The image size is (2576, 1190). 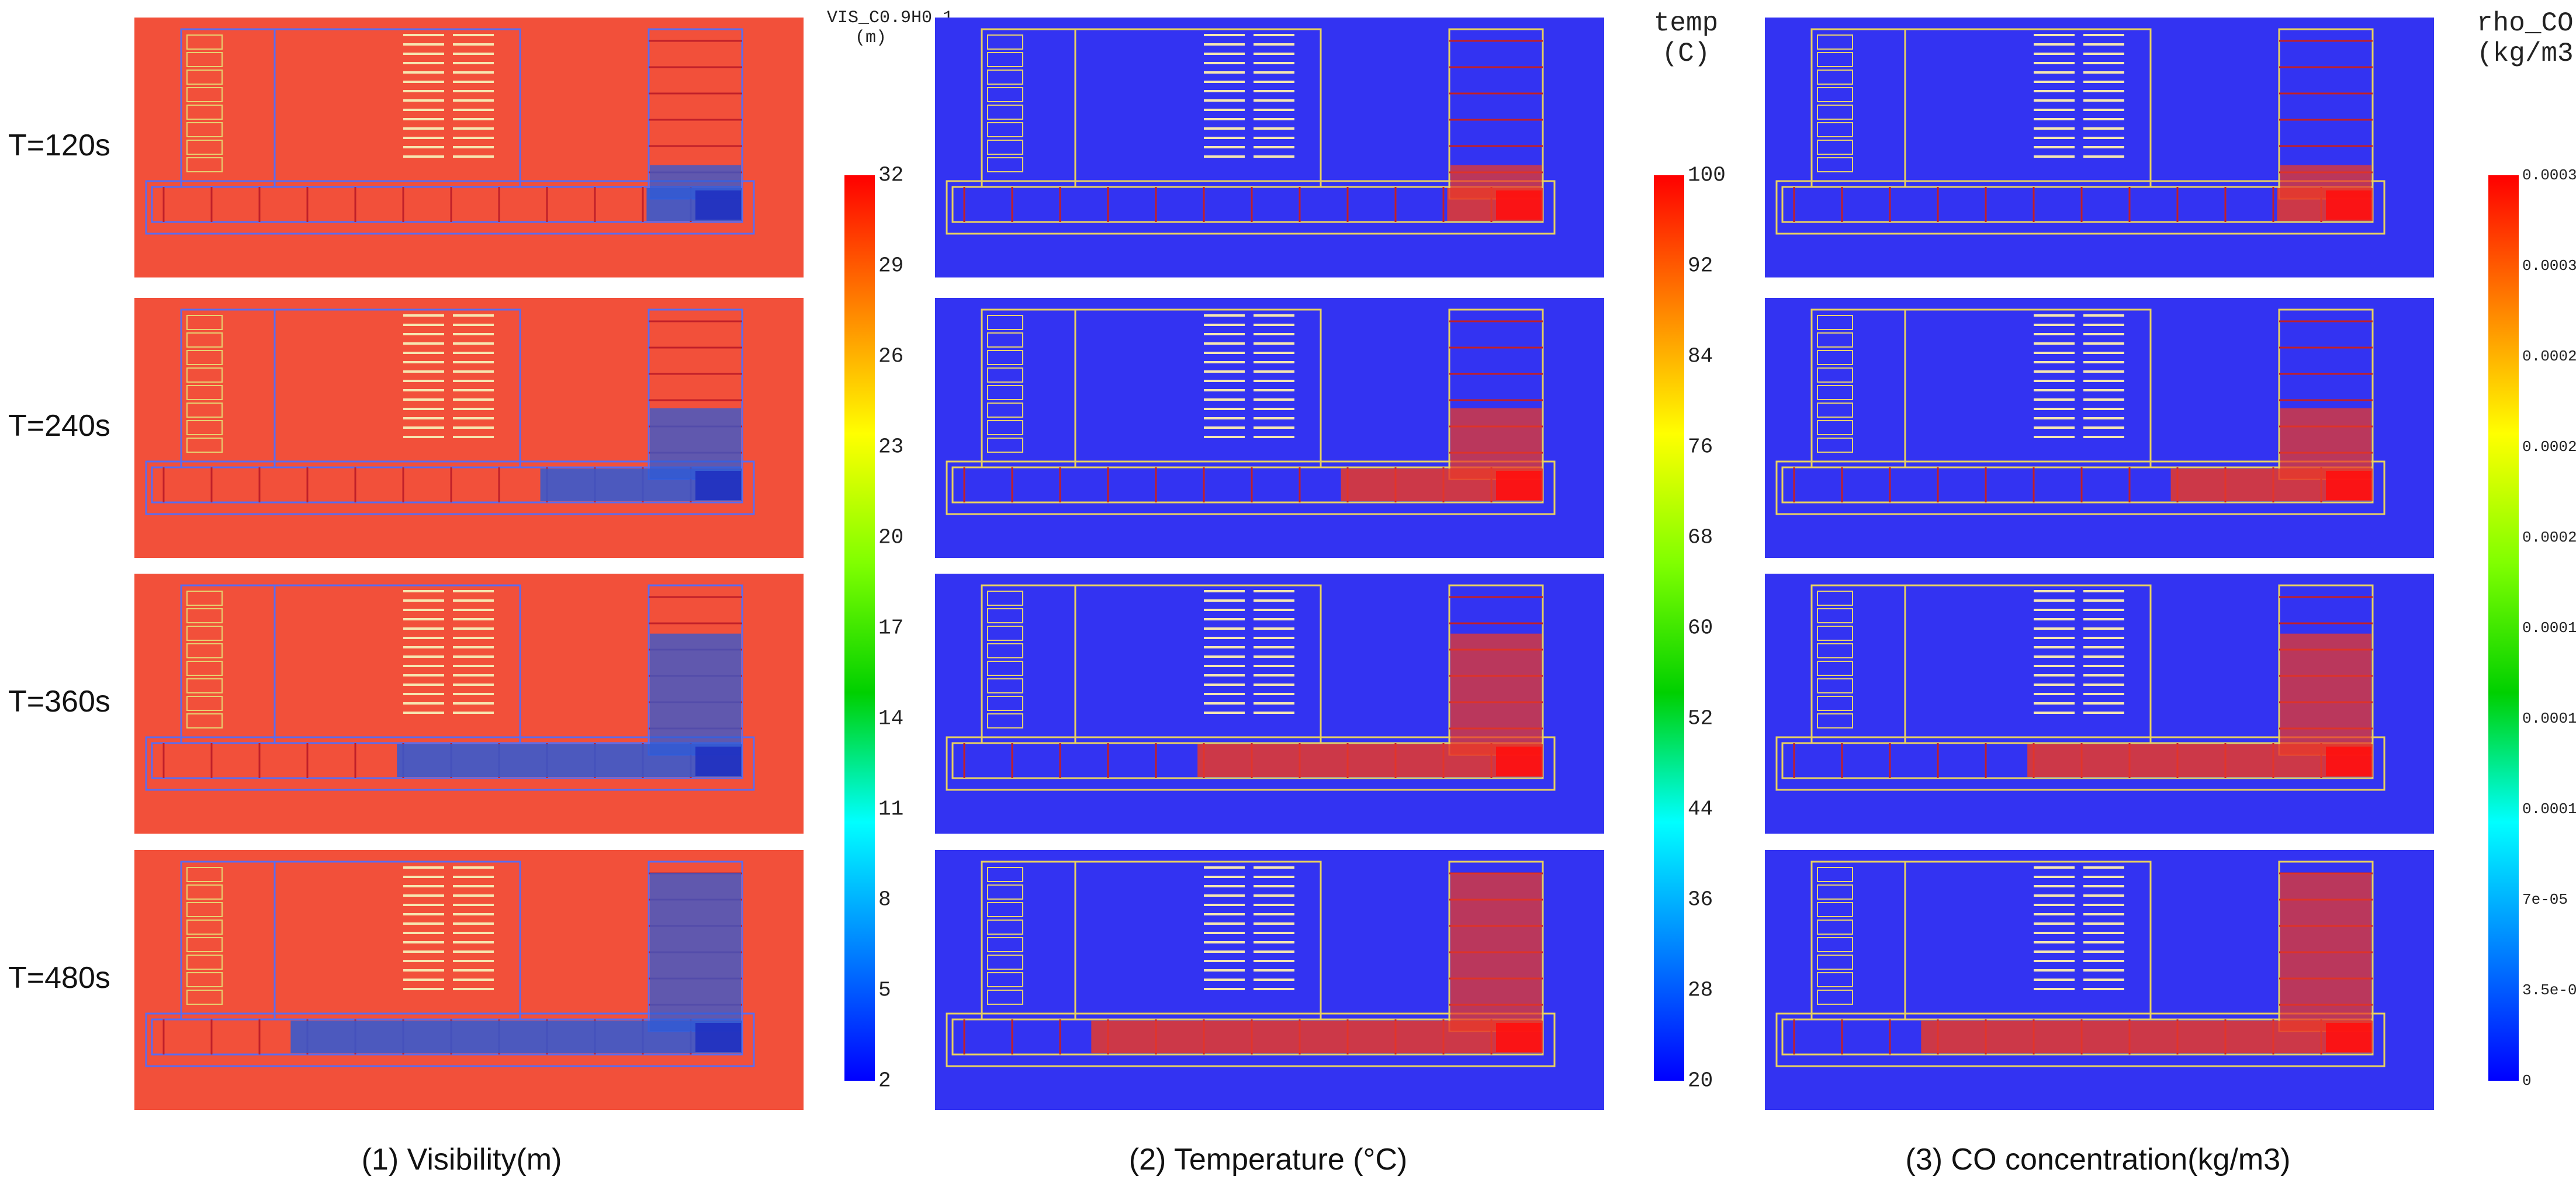 I want to click on colorbar-tick-label: 0.000245, so click(x=2549, y=447).